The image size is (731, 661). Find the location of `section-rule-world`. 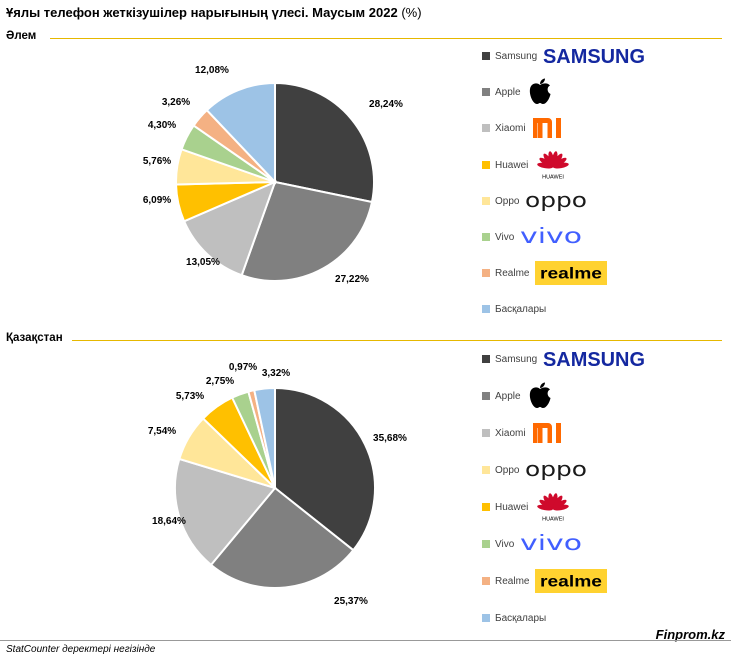

section-rule-world is located at coordinates (386, 38).